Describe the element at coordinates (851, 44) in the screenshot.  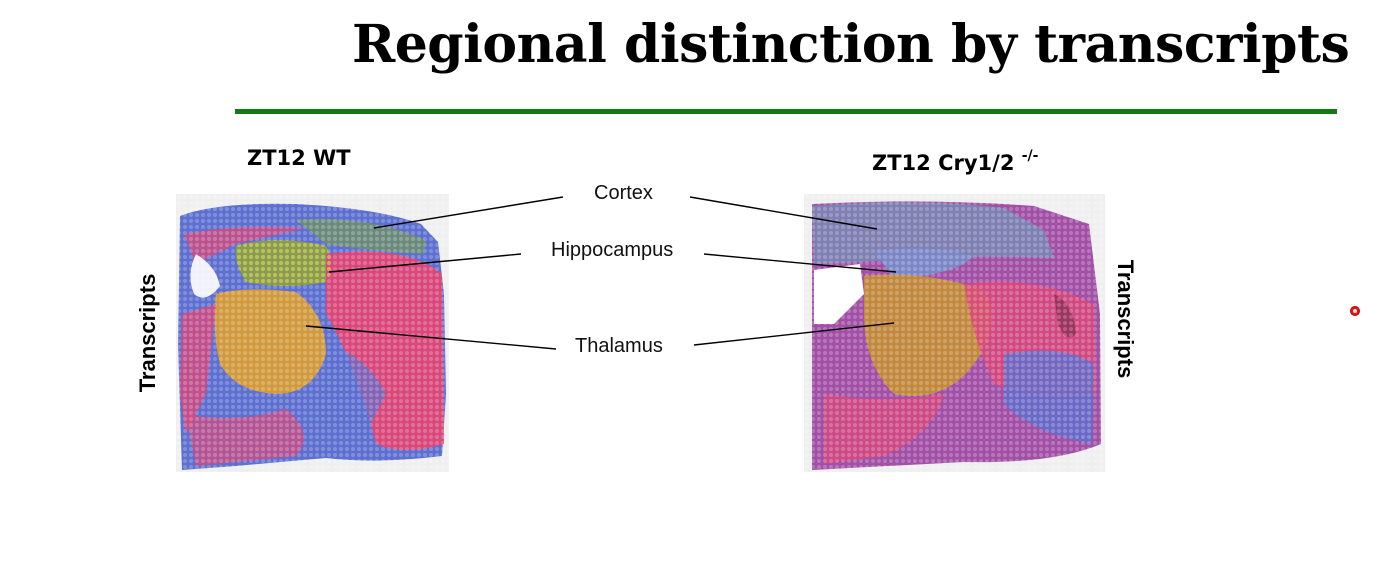
I see `slide-title: Regional distinction by transcripts` at that location.